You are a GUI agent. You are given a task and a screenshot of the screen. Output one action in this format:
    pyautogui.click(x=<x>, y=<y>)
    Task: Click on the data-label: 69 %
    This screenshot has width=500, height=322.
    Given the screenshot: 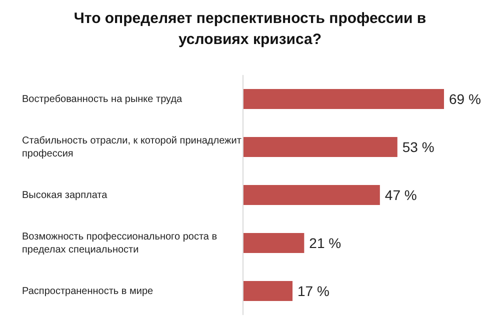 What is the action you would take?
    pyautogui.click(x=465, y=98)
    